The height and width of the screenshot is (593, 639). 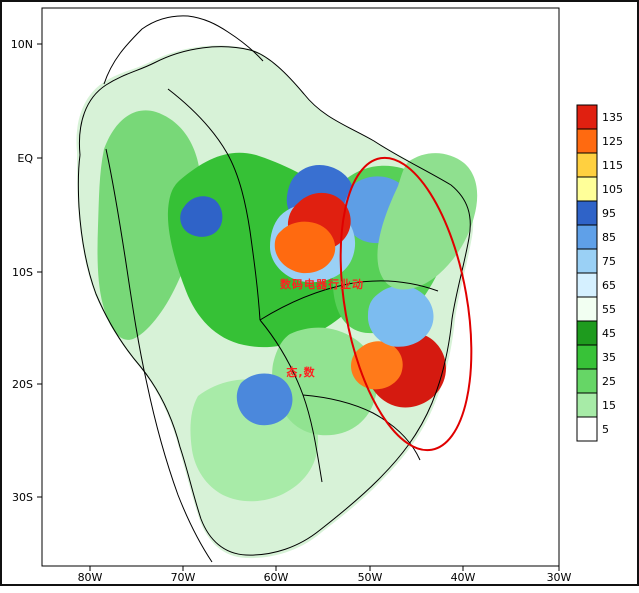 What do you see at coordinates (361, 427) in the screenshot?
I see `parana-border` at bounding box center [361, 427].